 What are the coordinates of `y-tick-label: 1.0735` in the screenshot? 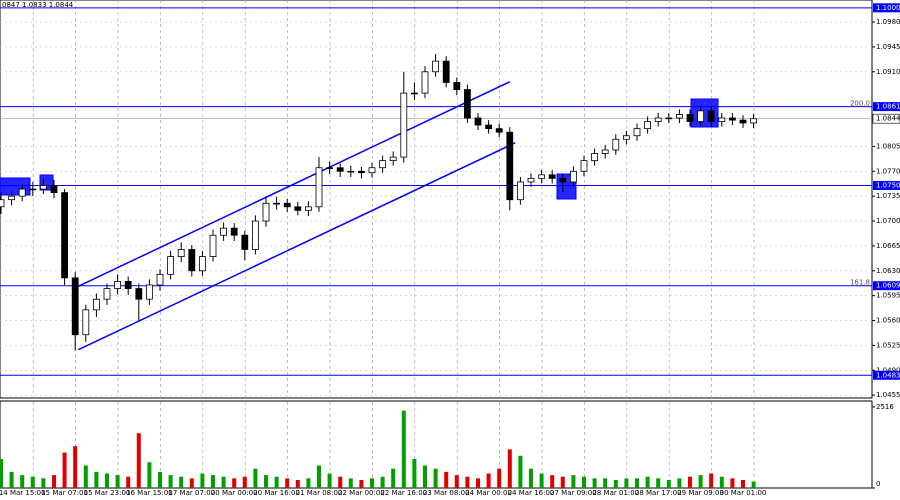 It's located at (888, 196).